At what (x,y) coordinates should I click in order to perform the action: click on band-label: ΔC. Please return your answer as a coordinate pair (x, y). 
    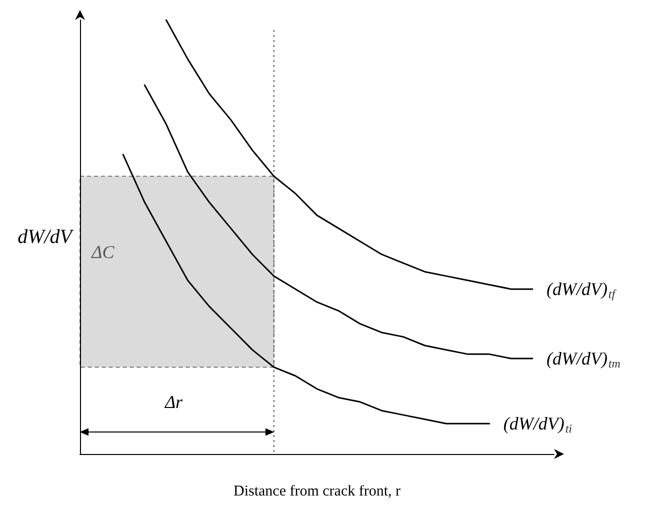
    Looking at the image, I should click on (103, 252).